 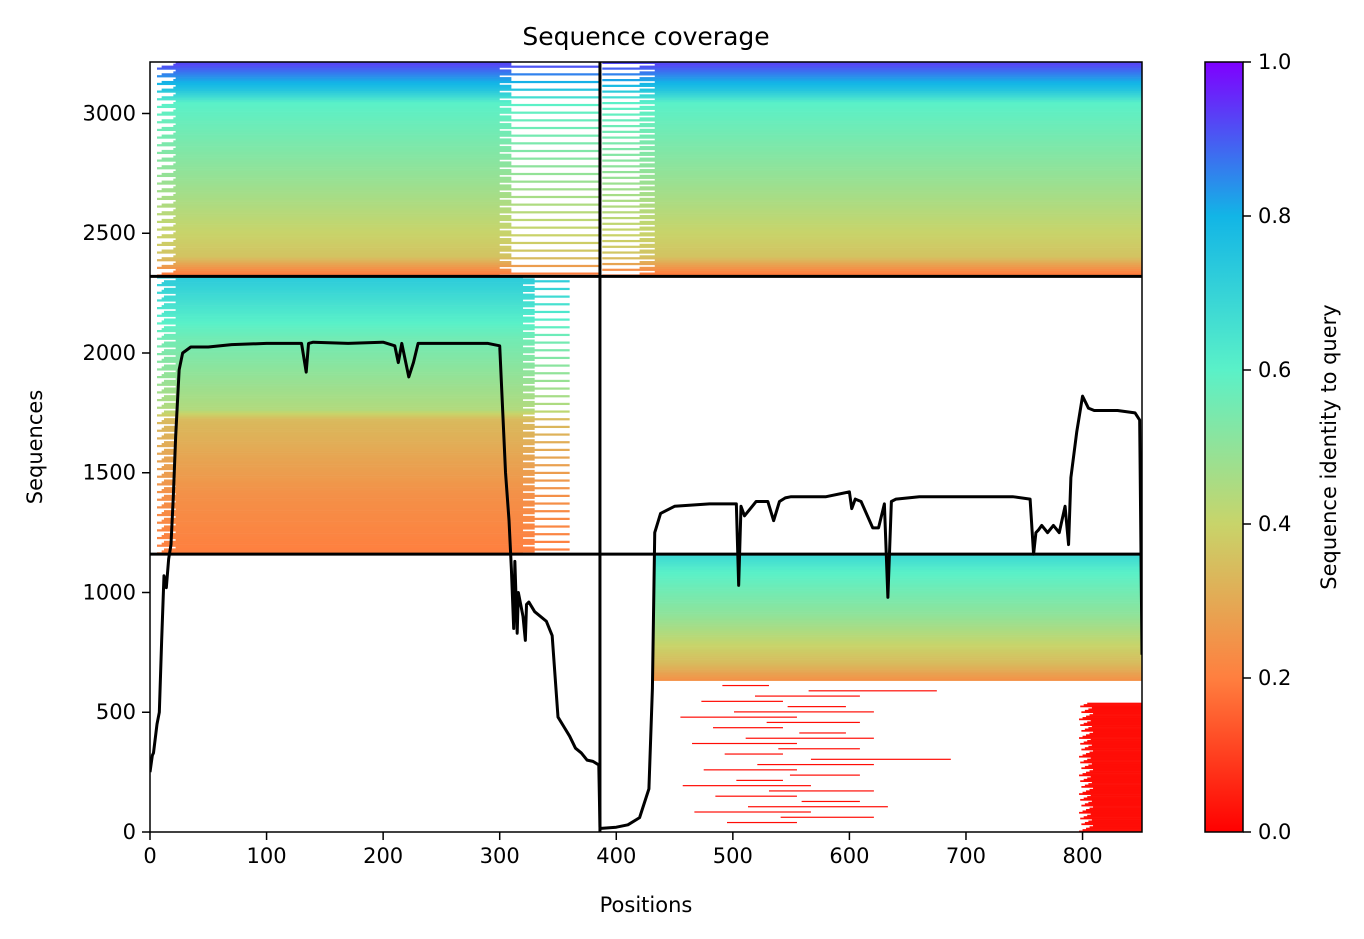 I want to click on x-tick-label: 800, so click(x=1083, y=856).